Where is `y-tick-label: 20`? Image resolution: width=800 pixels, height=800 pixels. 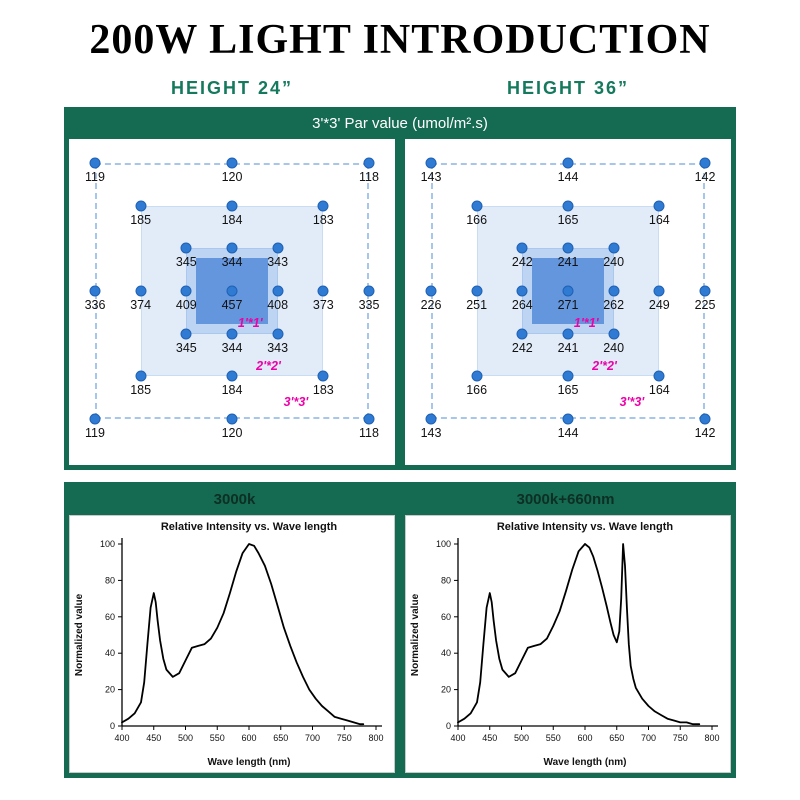
y-tick-label: 20 is located at coordinates (446, 690).